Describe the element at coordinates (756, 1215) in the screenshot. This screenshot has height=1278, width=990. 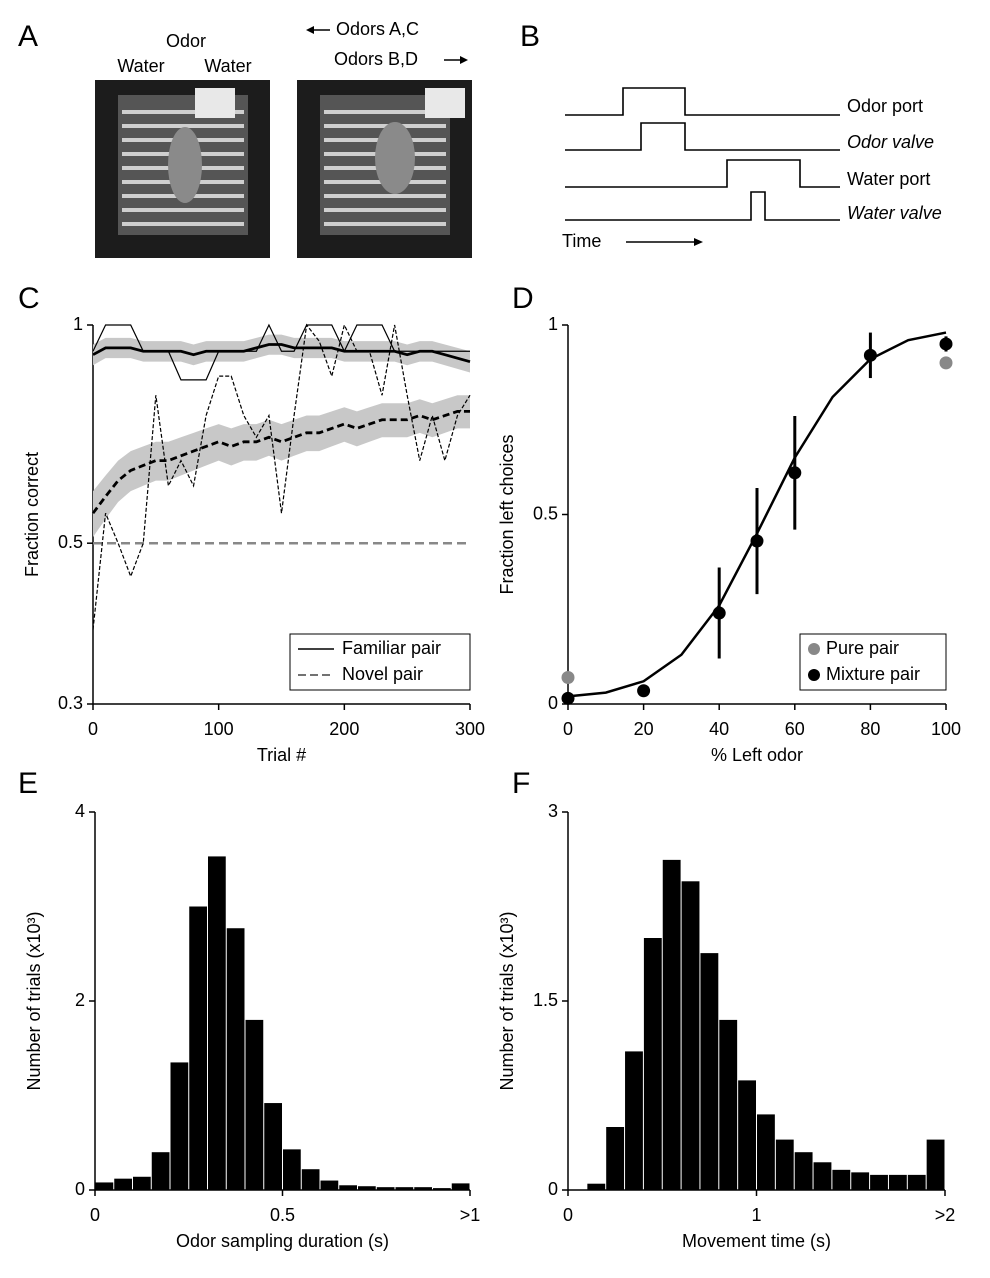
I see `x-tick-label: 1` at that location.